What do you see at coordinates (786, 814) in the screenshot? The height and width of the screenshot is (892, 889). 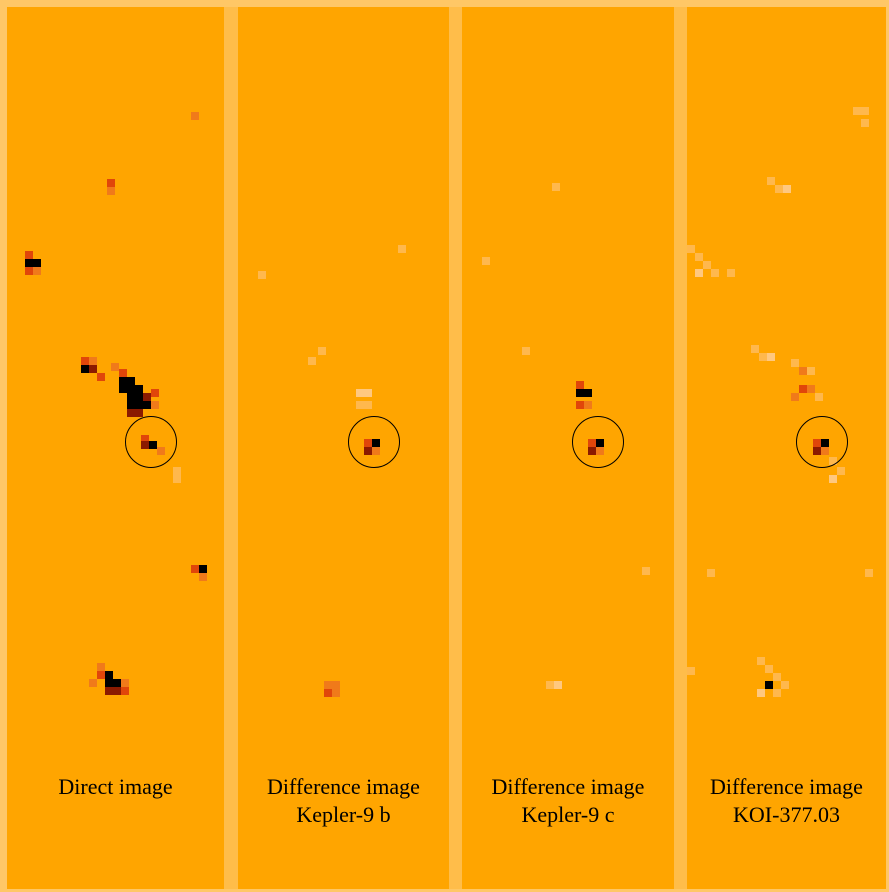 I see `caption-line-2: KOI-377.03` at bounding box center [786, 814].